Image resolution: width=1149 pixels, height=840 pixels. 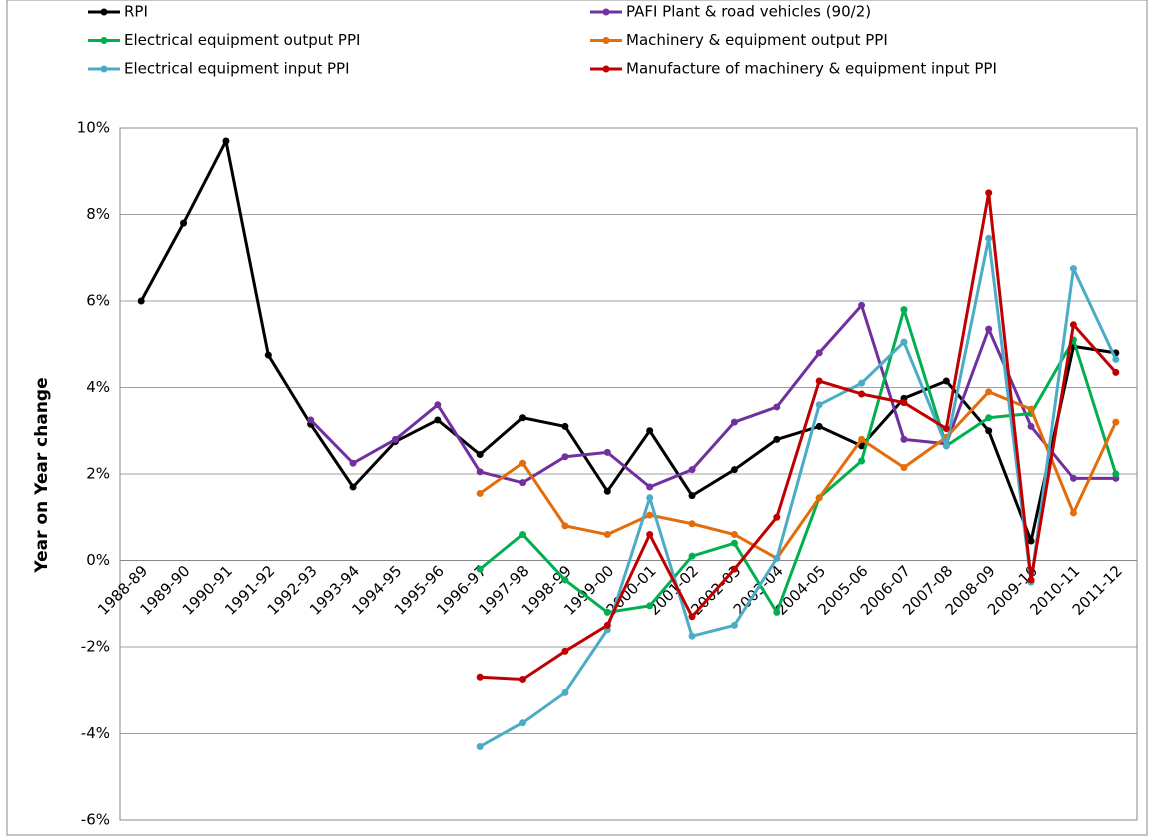 I want to click on y-tick-label: -6%, so click(x=95, y=820).